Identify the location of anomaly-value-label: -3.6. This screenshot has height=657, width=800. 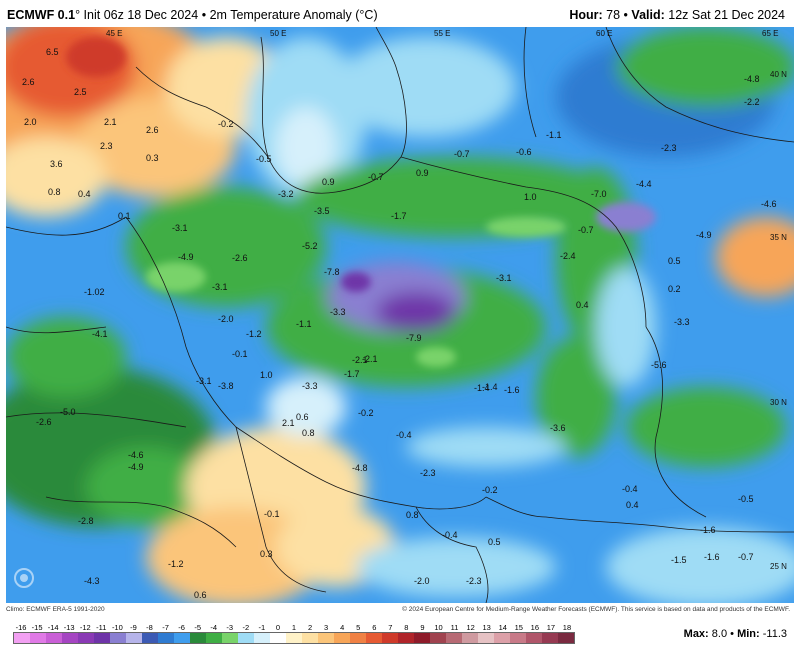
(558, 428).